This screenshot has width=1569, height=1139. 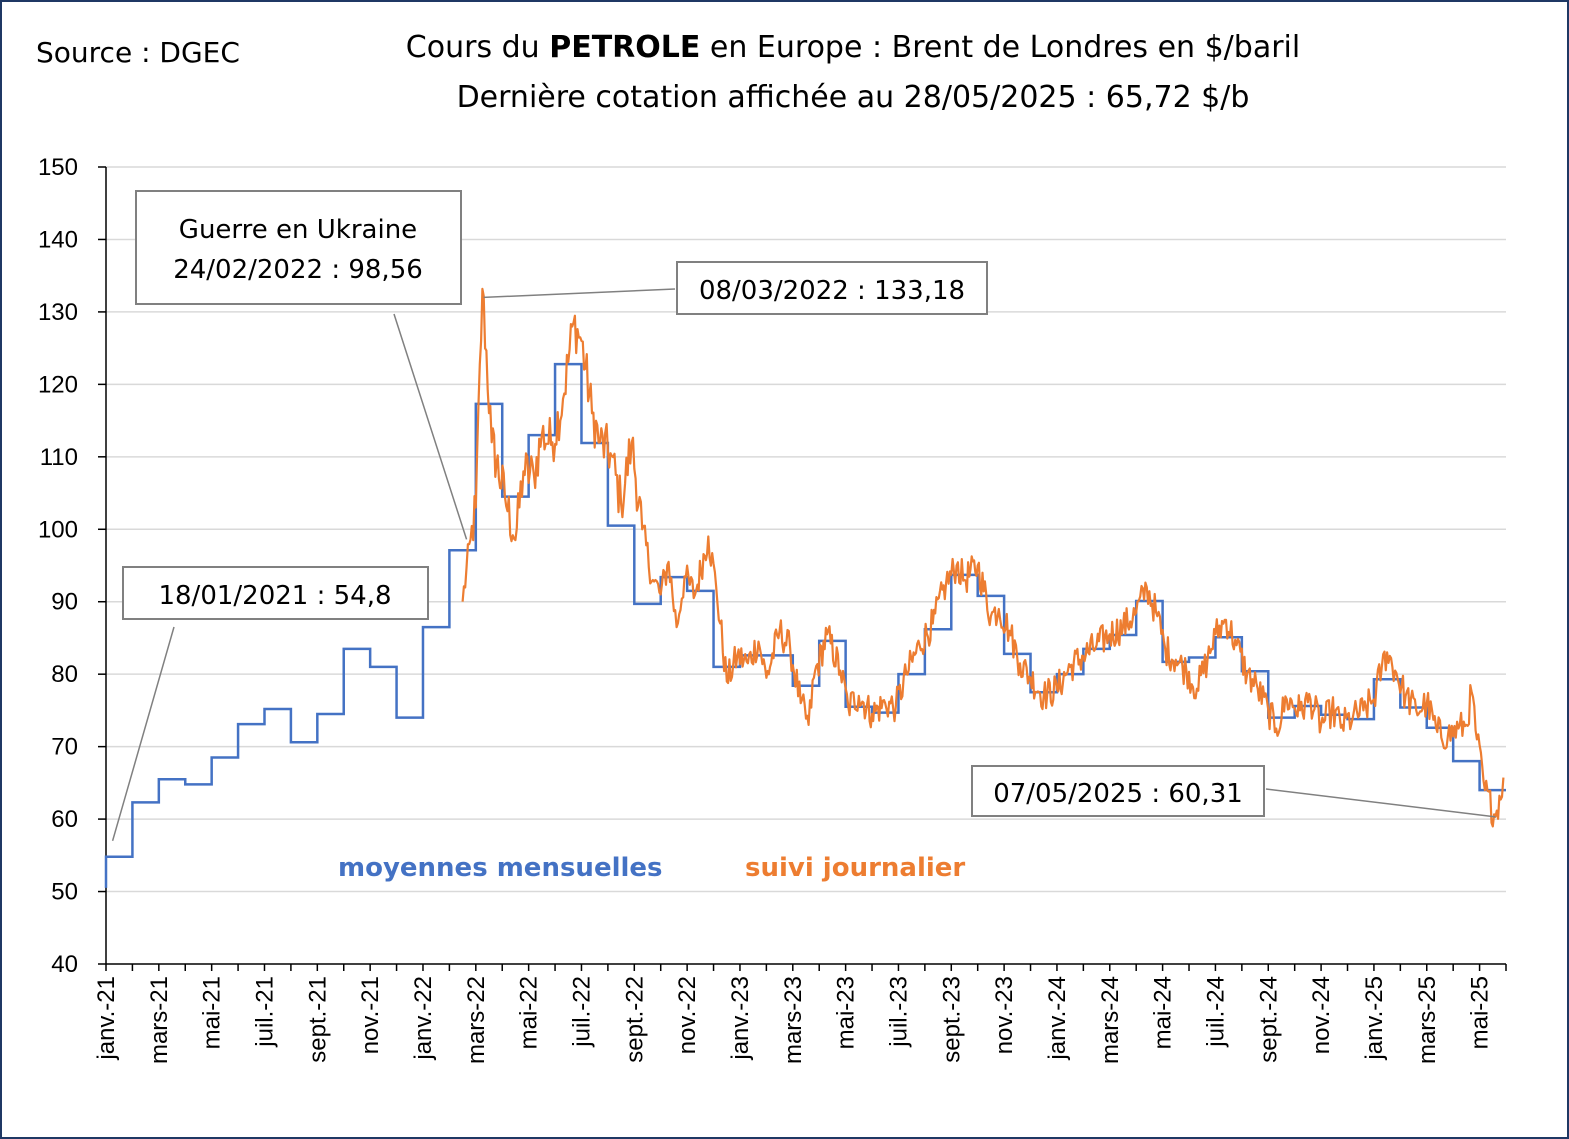 What do you see at coordinates (793, 1020) in the screenshot?
I see `x-tick-label: mars-23` at bounding box center [793, 1020].